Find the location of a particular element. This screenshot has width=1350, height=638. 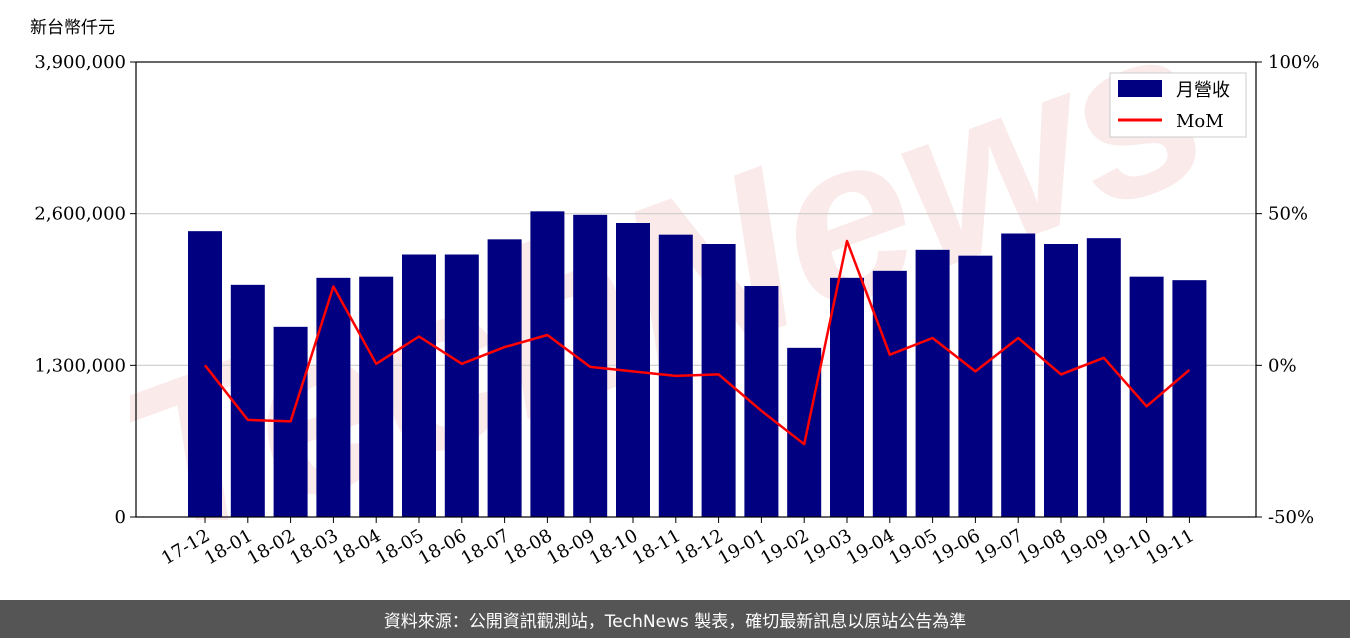

x-tick-label: 18-08 is located at coordinates (527, 547).